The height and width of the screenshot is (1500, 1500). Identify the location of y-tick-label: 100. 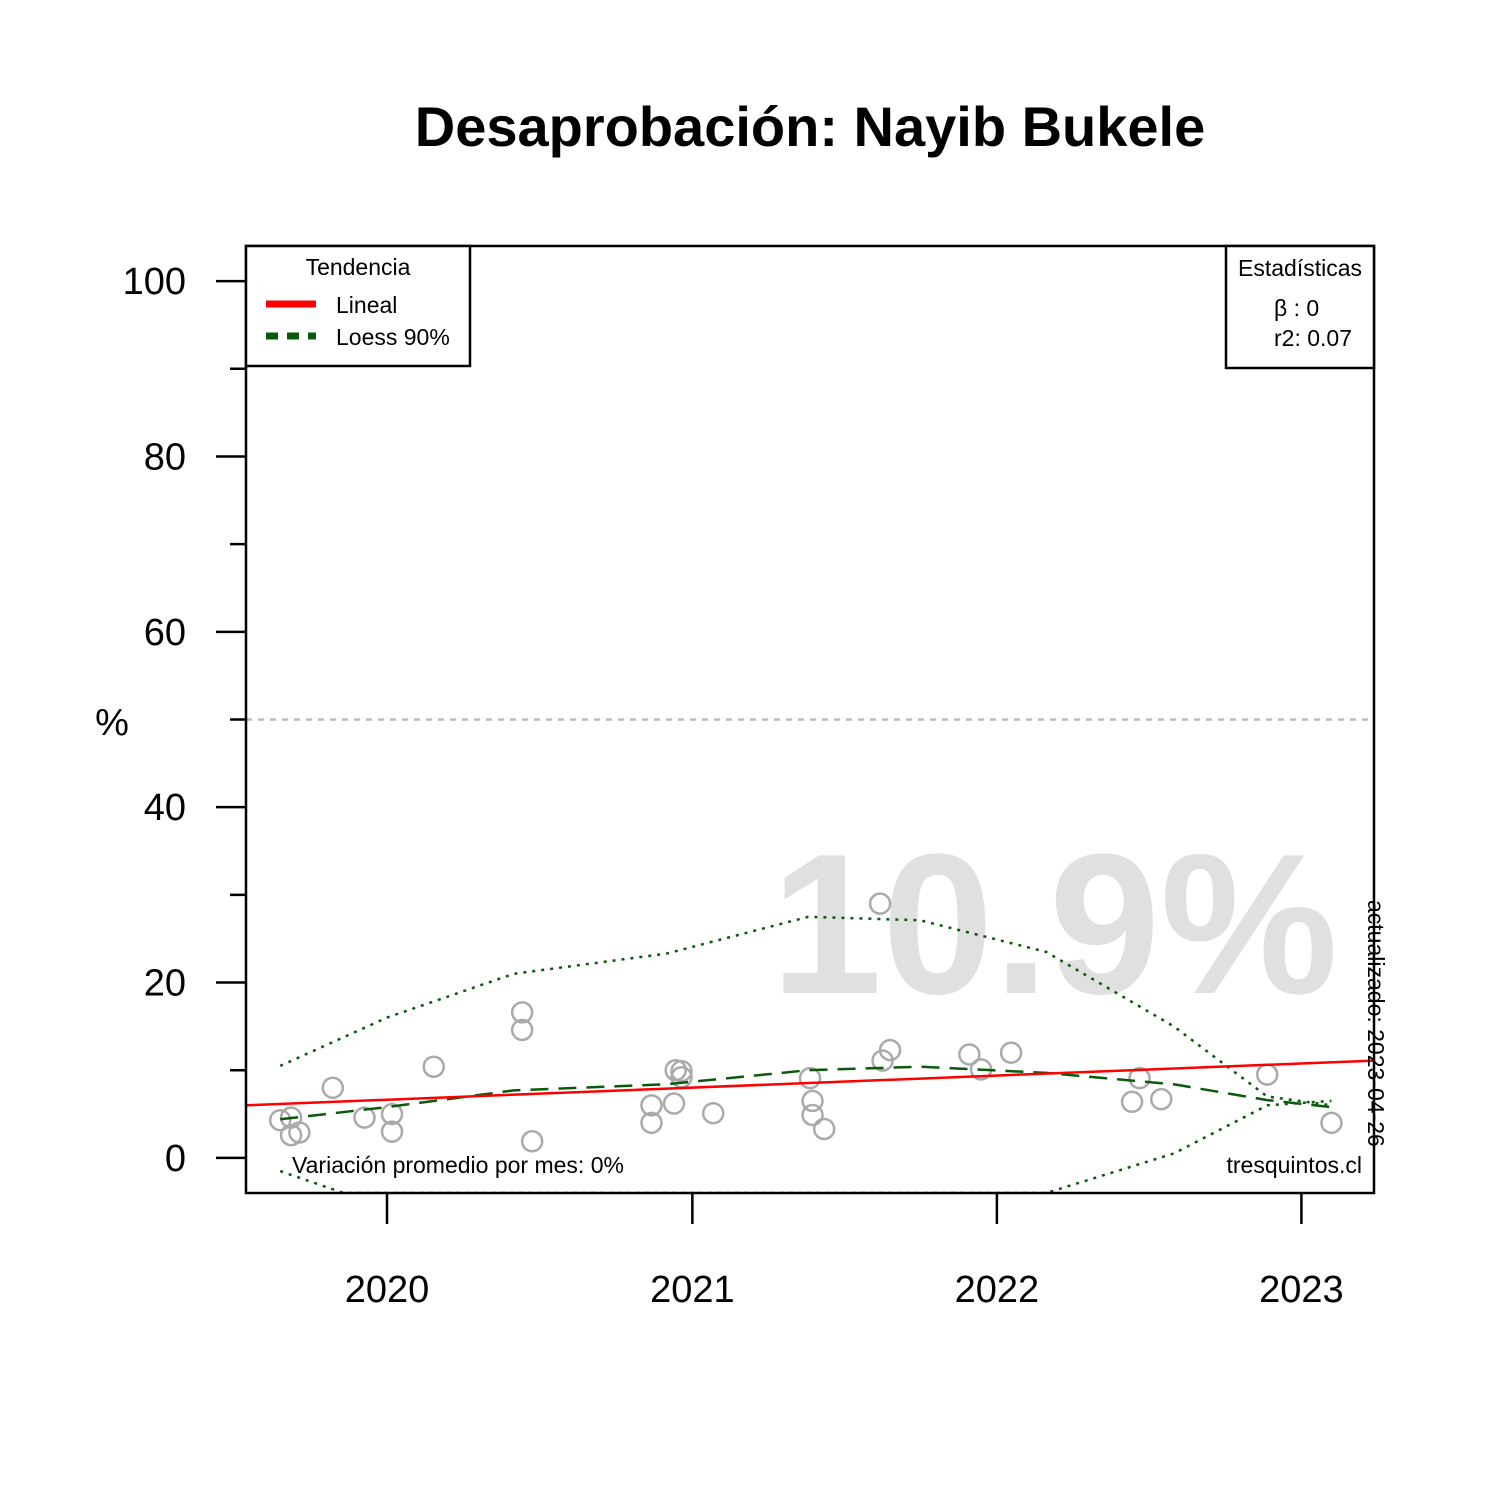
(154, 282).